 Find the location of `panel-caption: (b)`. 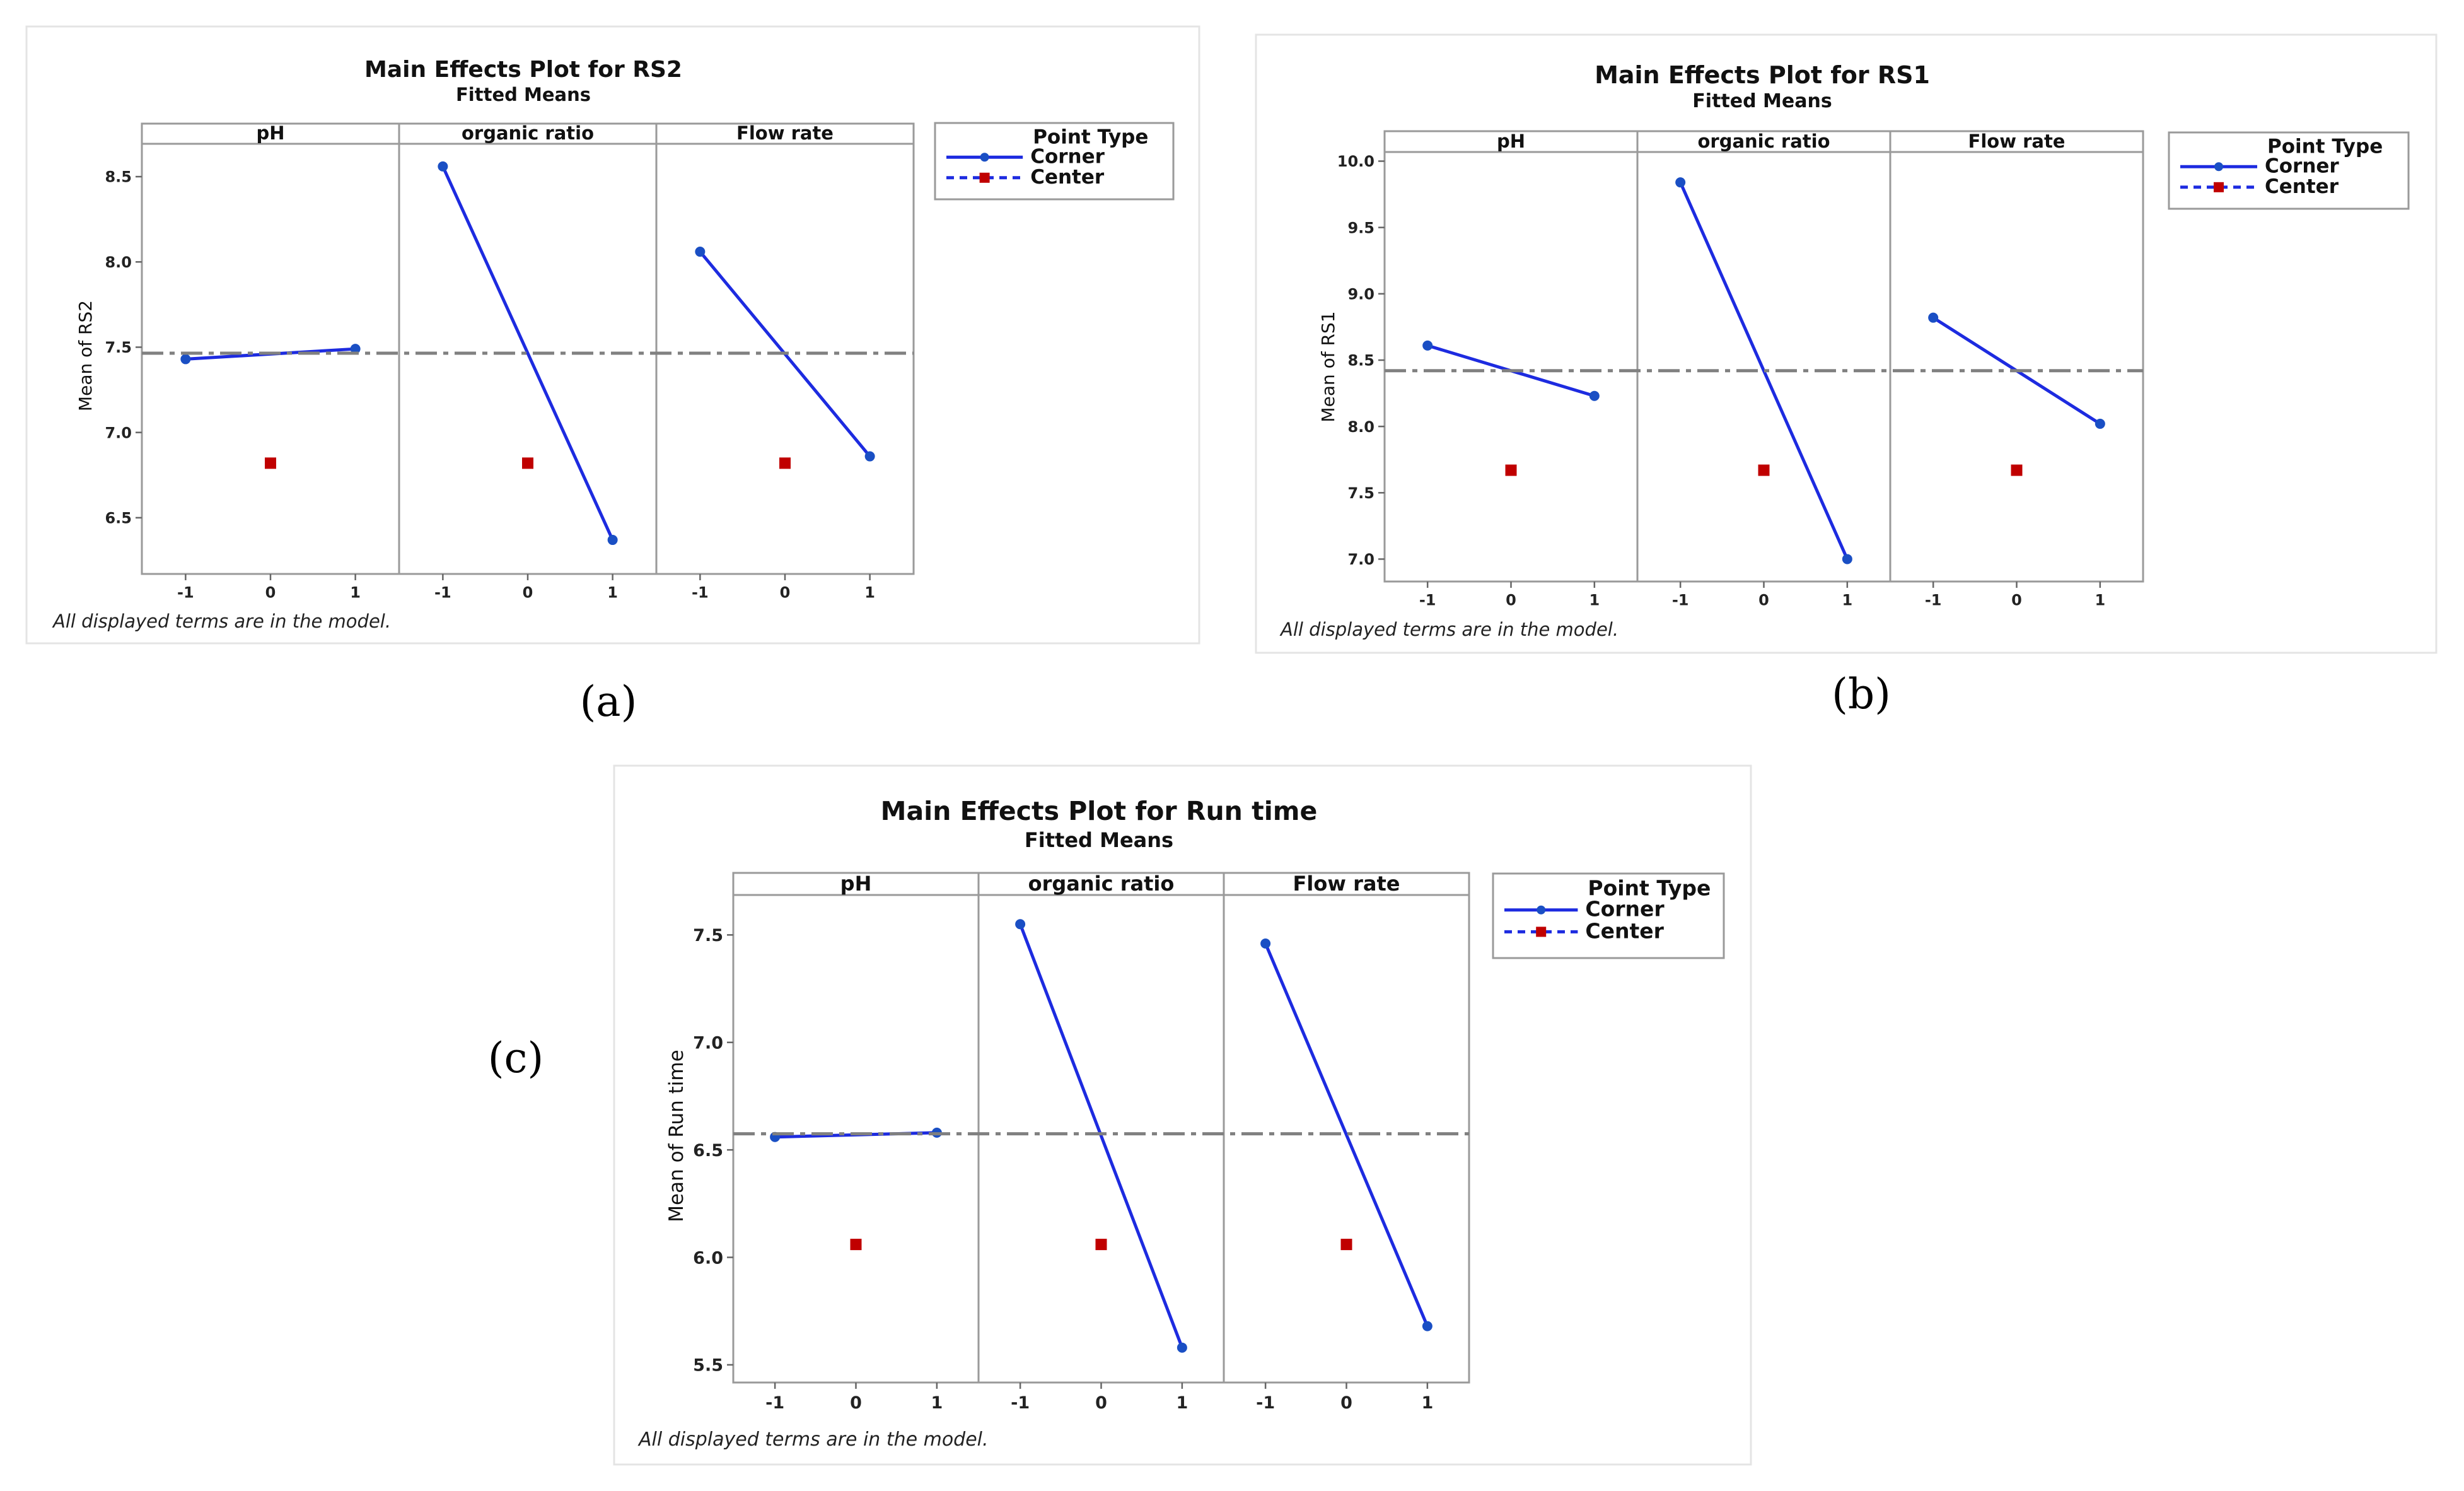

panel-caption: (b) is located at coordinates (1861, 694).